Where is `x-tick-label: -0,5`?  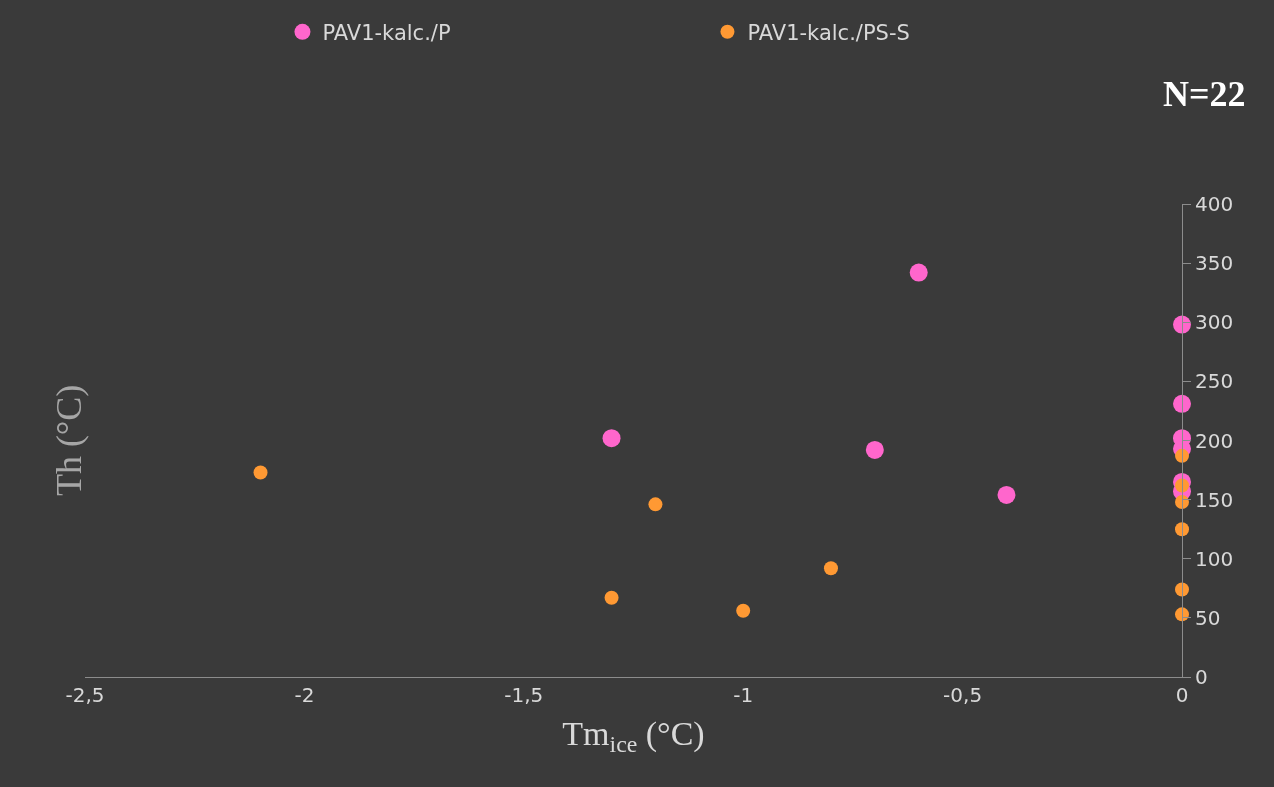
x-tick-label: -0,5 is located at coordinates (963, 695).